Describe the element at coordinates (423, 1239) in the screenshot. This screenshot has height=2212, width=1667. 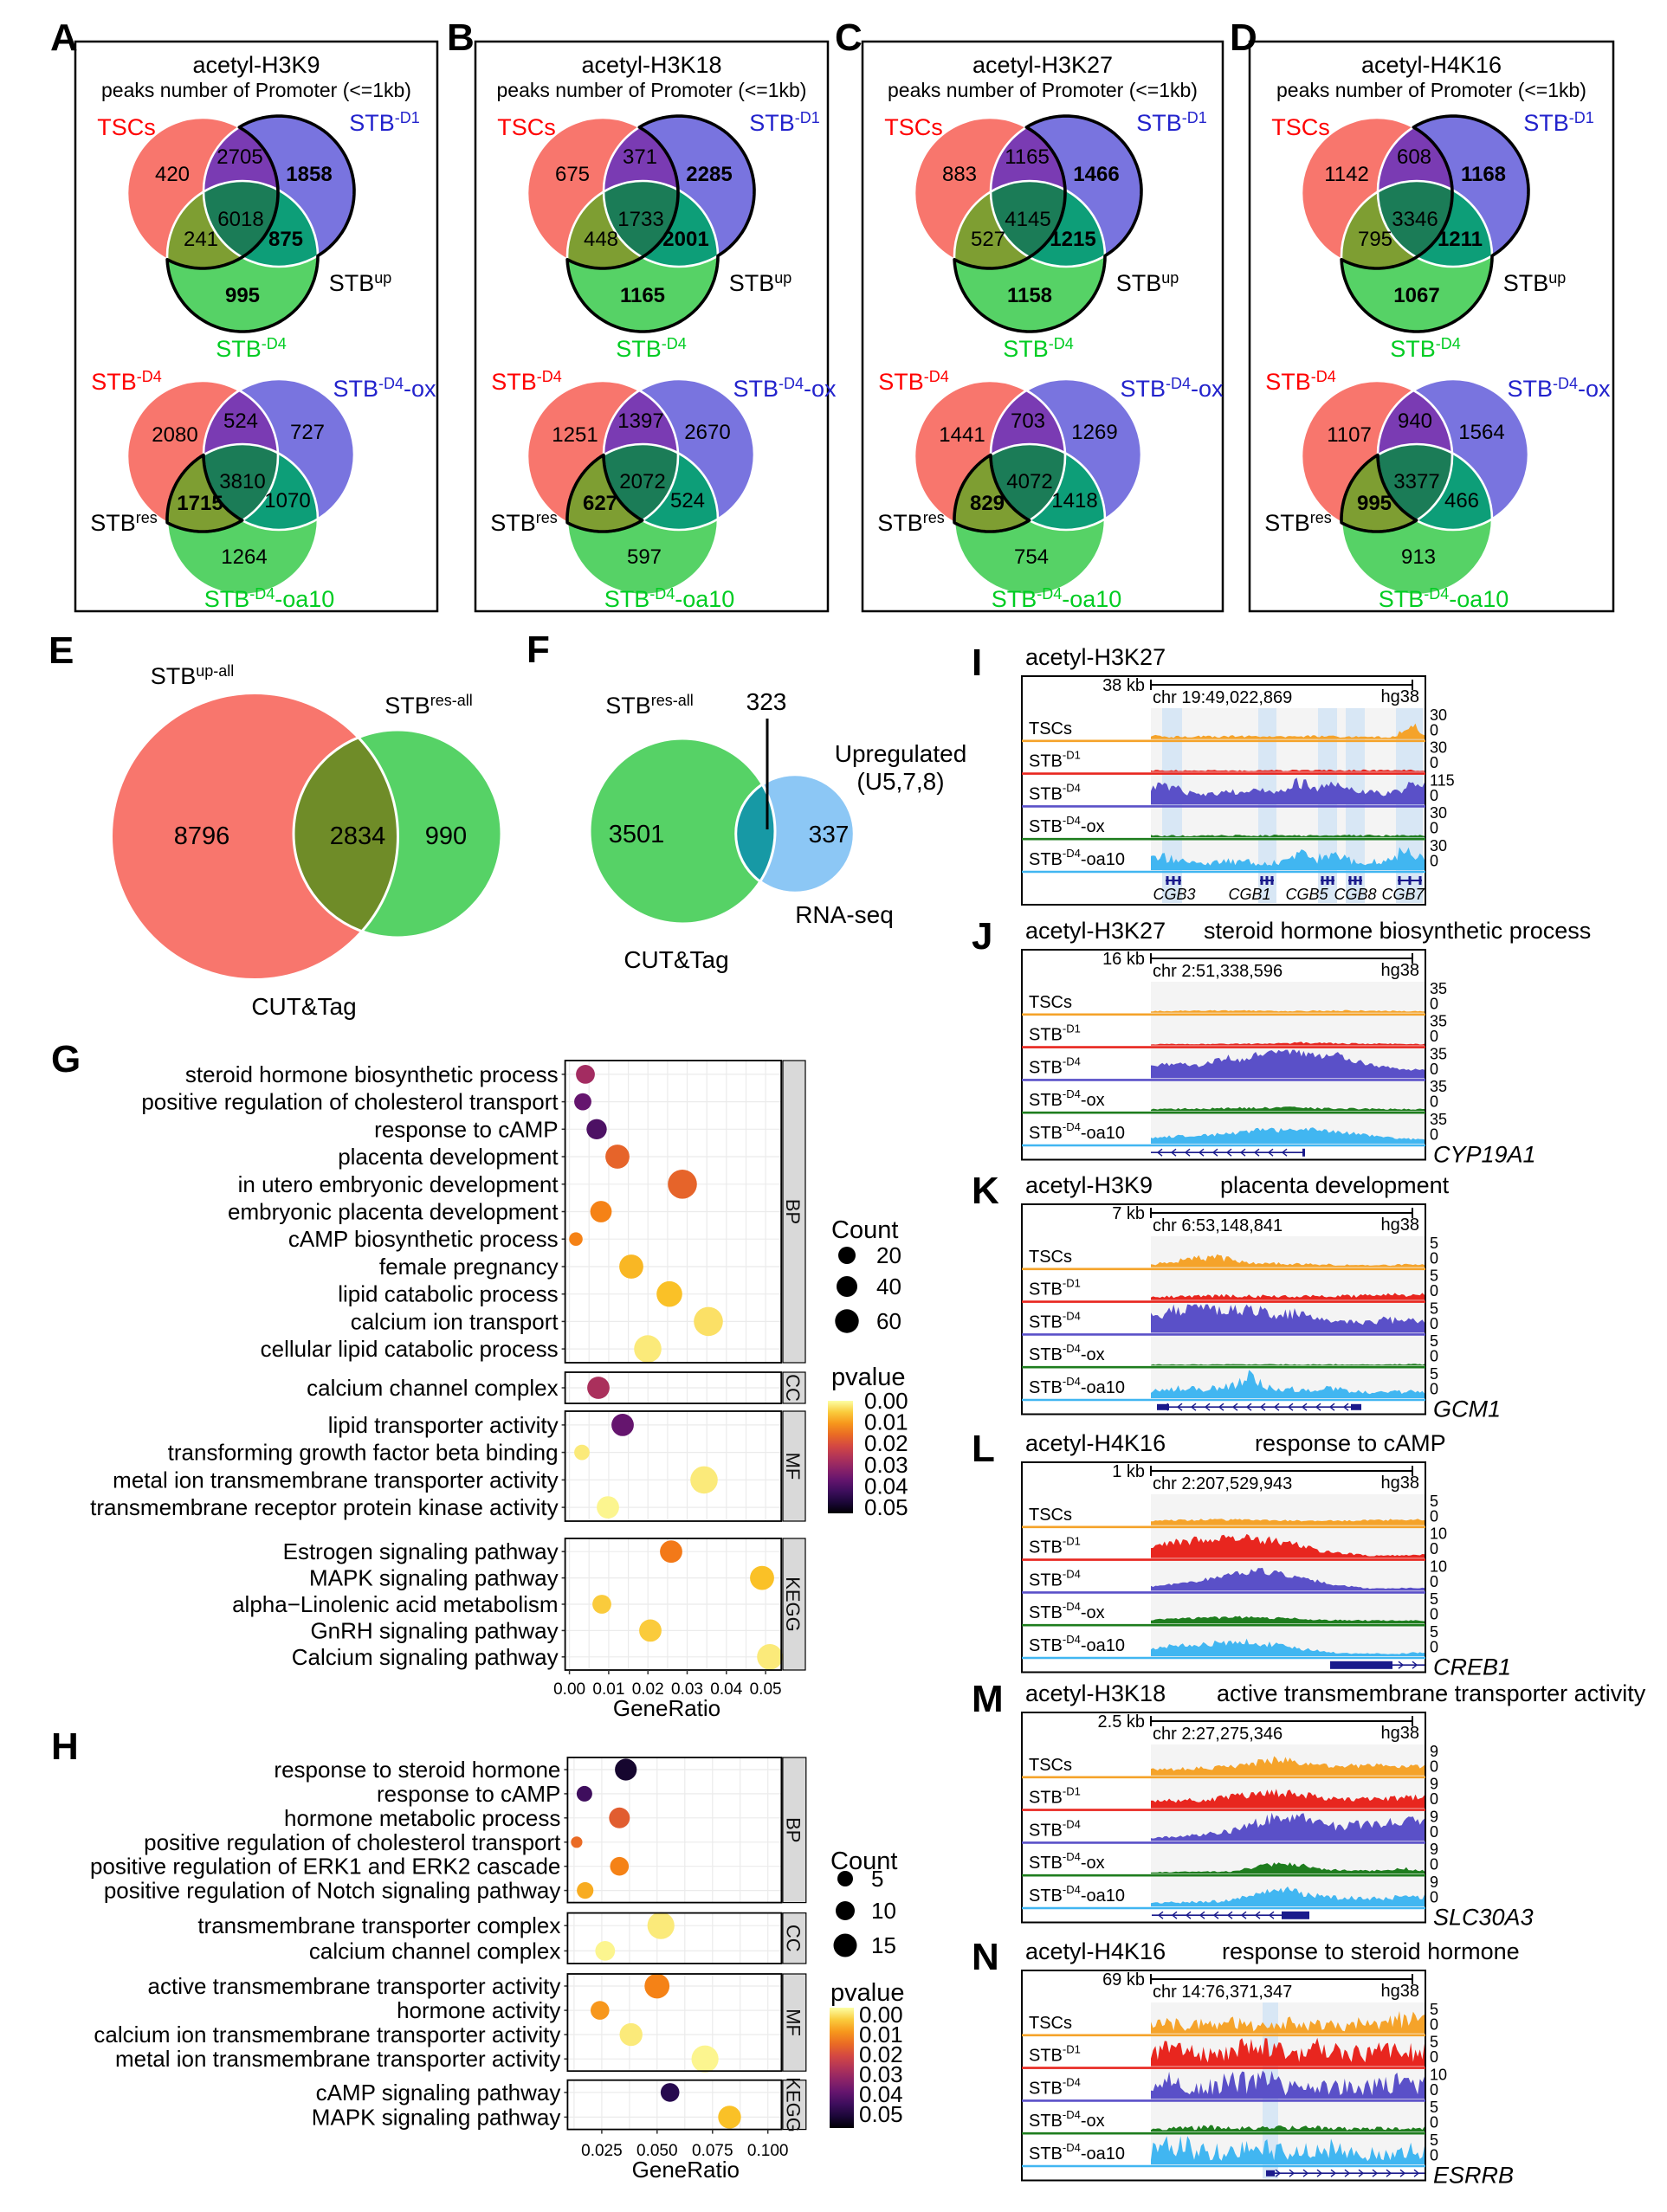
I see `svg-text: cAMP biosynthetic process` at that location.